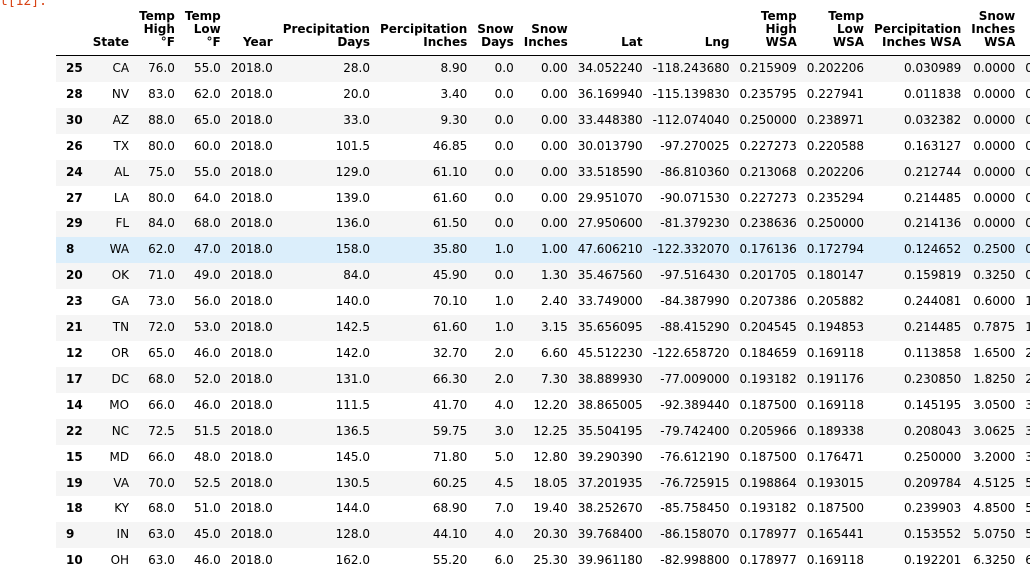 The height and width of the screenshot is (580, 1030). I want to click on table-cell: 18.05, so click(550, 482).